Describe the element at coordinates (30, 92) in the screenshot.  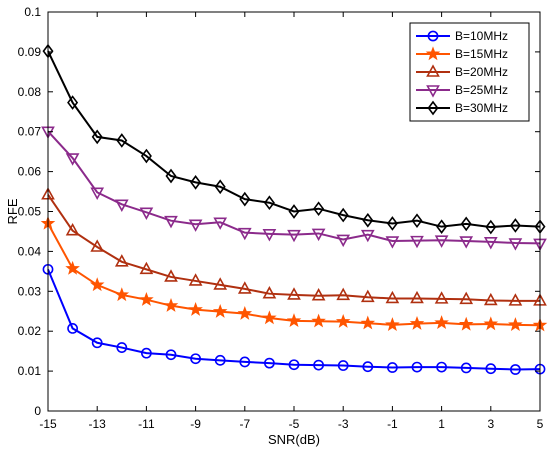
I see `y-tick-label: 0.08` at that location.